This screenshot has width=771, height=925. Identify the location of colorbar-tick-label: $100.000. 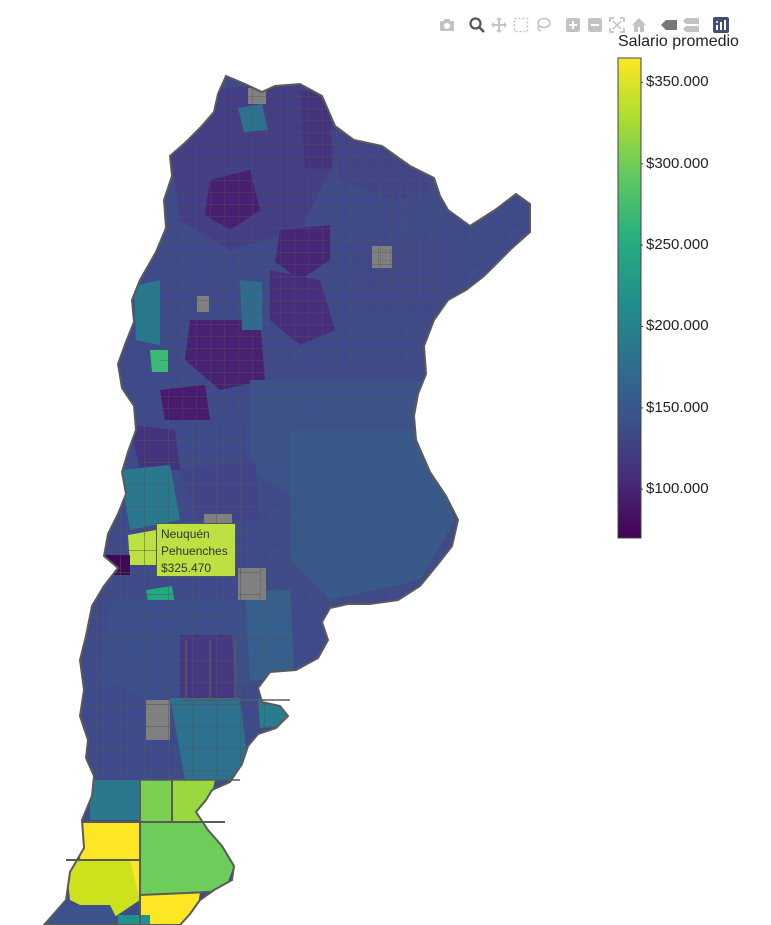
(677, 489).